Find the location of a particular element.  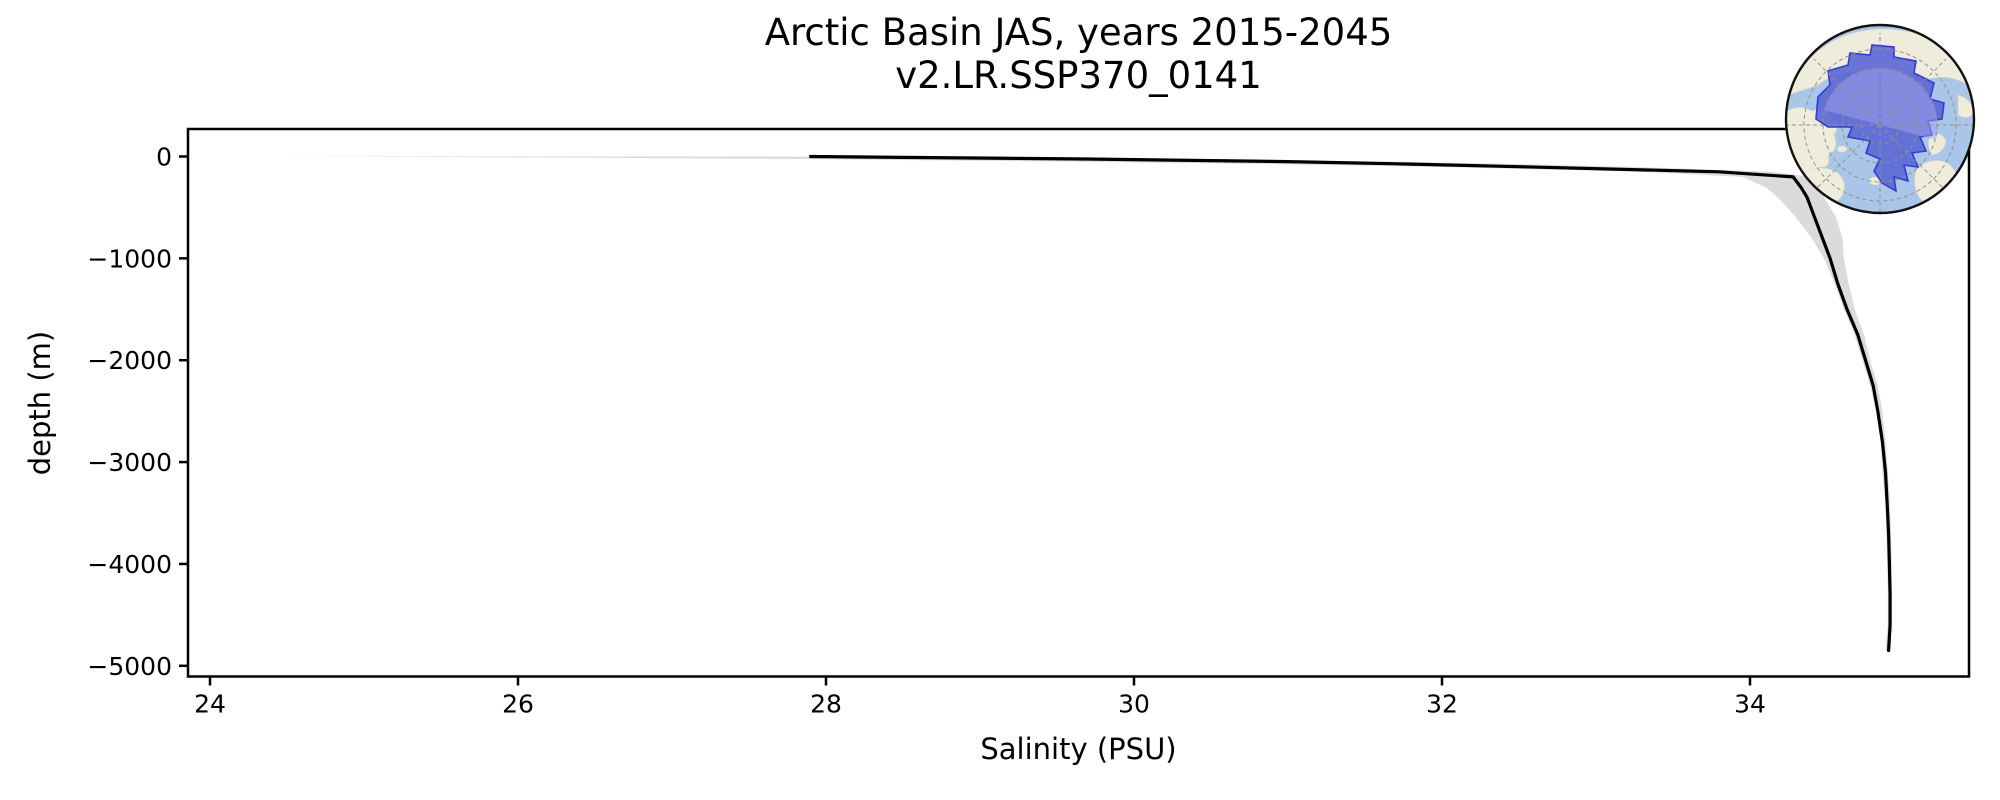

x-axis-label: Salinity (PSU) is located at coordinates (1078, 749).